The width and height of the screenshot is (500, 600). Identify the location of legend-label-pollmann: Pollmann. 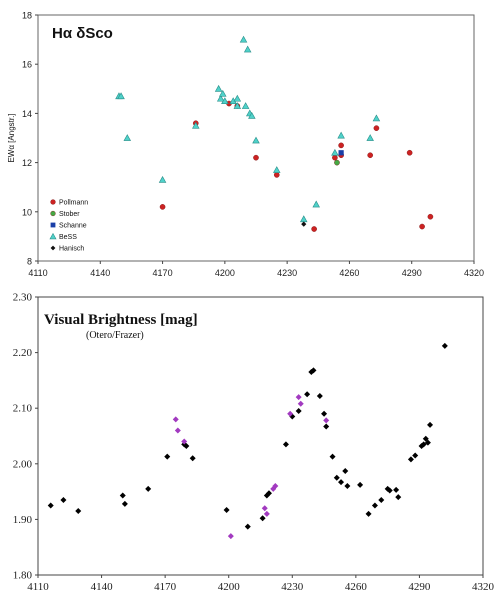
(73, 203).